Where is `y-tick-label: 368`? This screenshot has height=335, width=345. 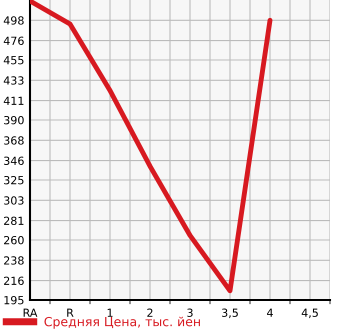 y-tick-label: 368 is located at coordinates (14, 140).